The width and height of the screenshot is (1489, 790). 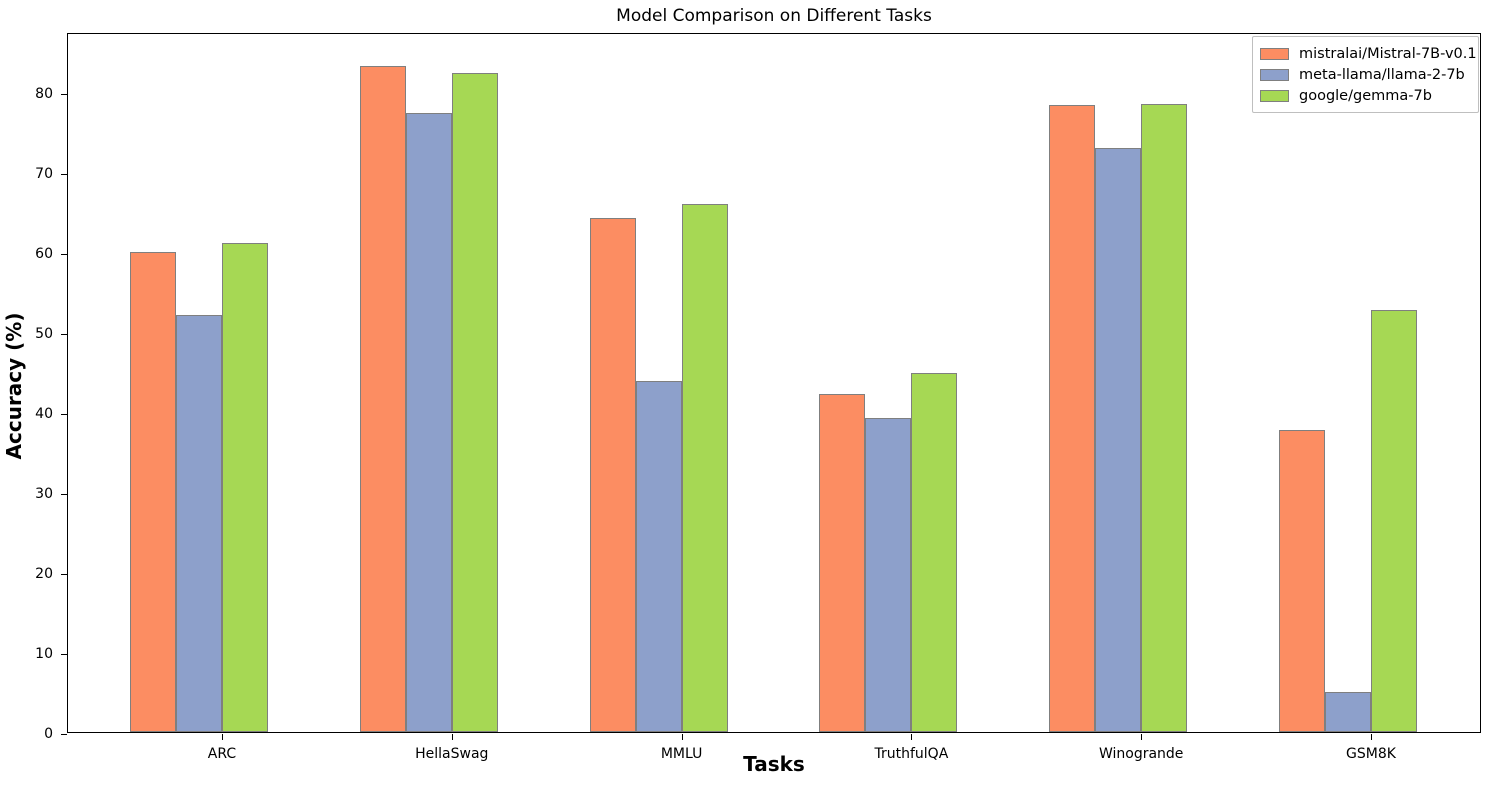 I want to click on y-tick-label: 40, so click(x=44, y=414).